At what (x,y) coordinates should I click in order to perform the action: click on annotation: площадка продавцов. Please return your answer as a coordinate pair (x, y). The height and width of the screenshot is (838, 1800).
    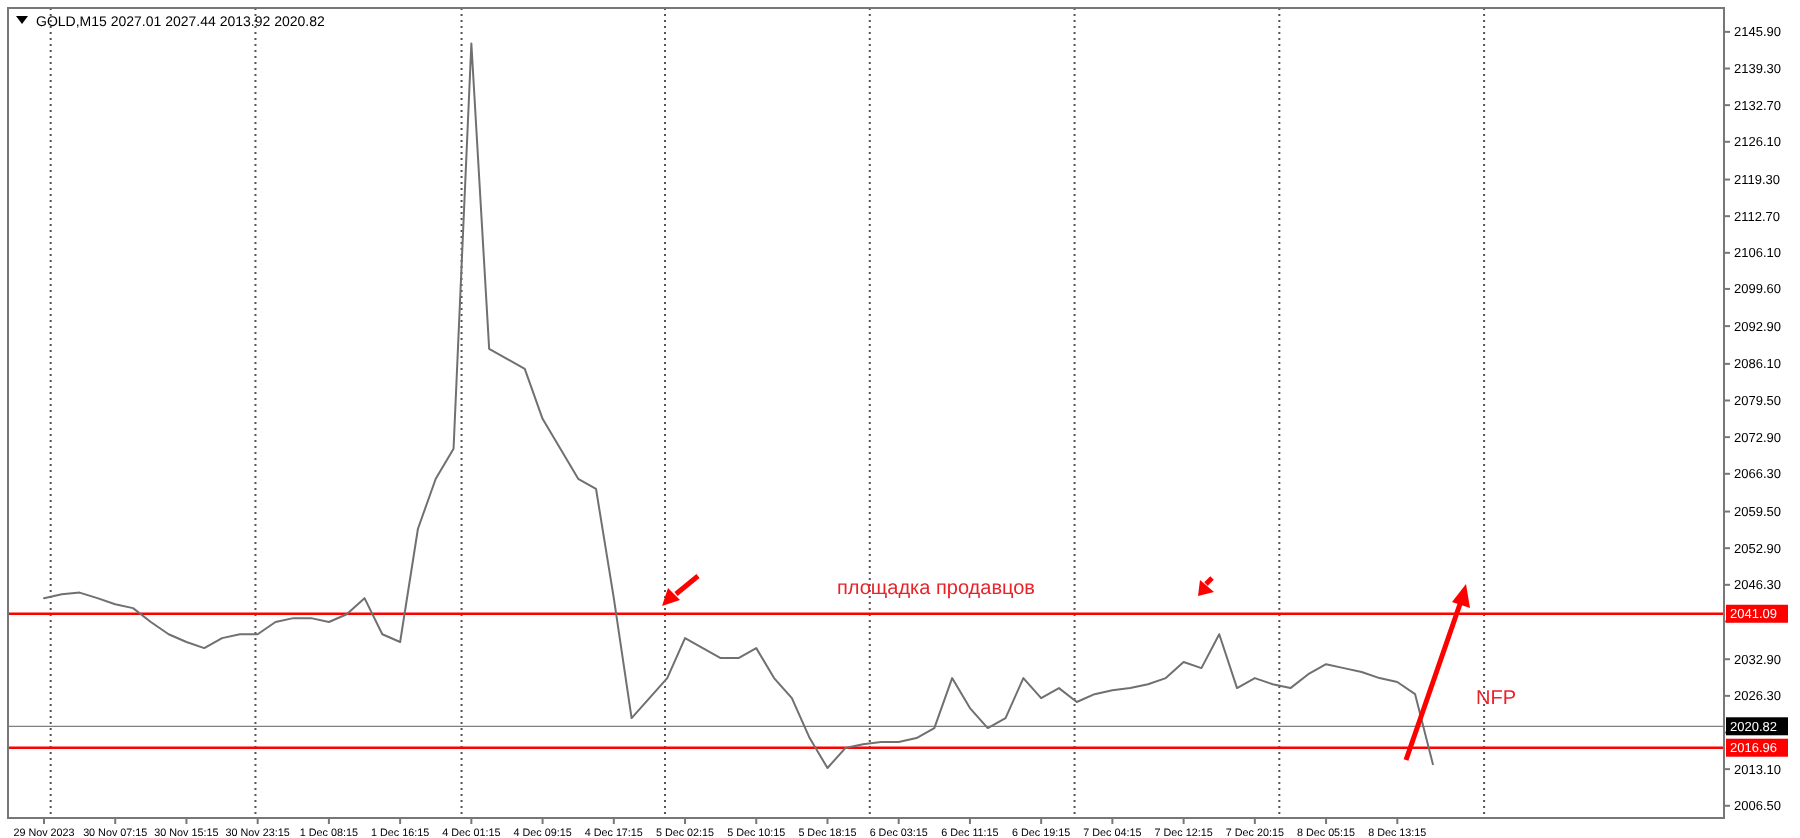
    Looking at the image, I should click on (936, 589).